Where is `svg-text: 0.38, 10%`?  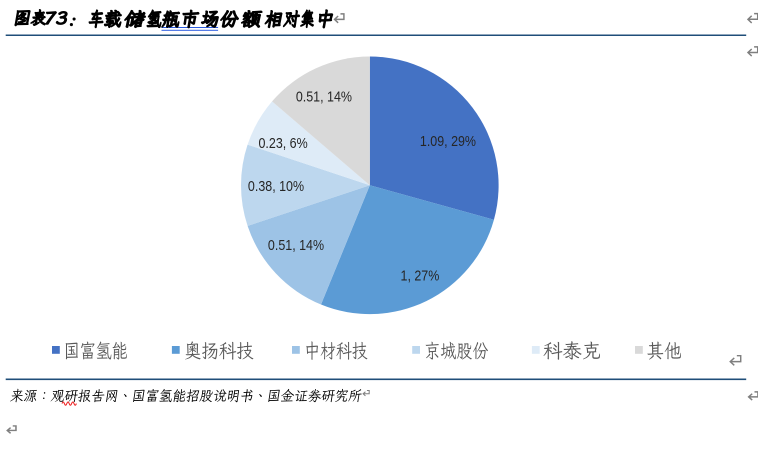
svg-text: 0.38, 10% is located at coordinates (276, 186).